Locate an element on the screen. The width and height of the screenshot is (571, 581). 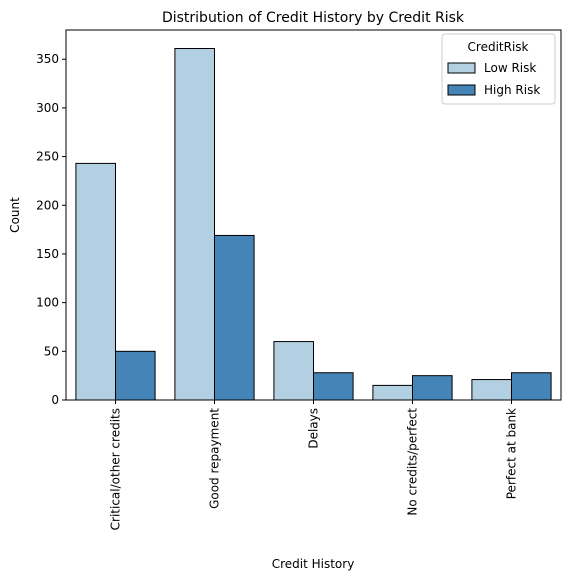
y-tick-label: 100 is located at coordinates (47, 303).